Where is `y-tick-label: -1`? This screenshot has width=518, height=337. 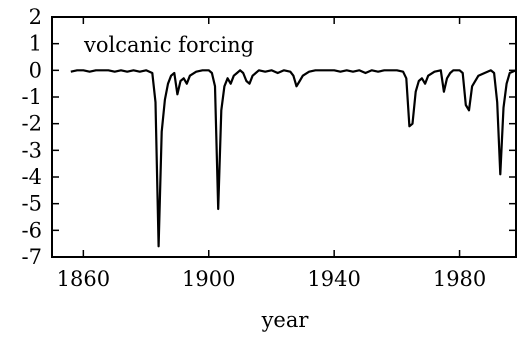
y-tick-label: -1 is located at coordinates (32, 97).